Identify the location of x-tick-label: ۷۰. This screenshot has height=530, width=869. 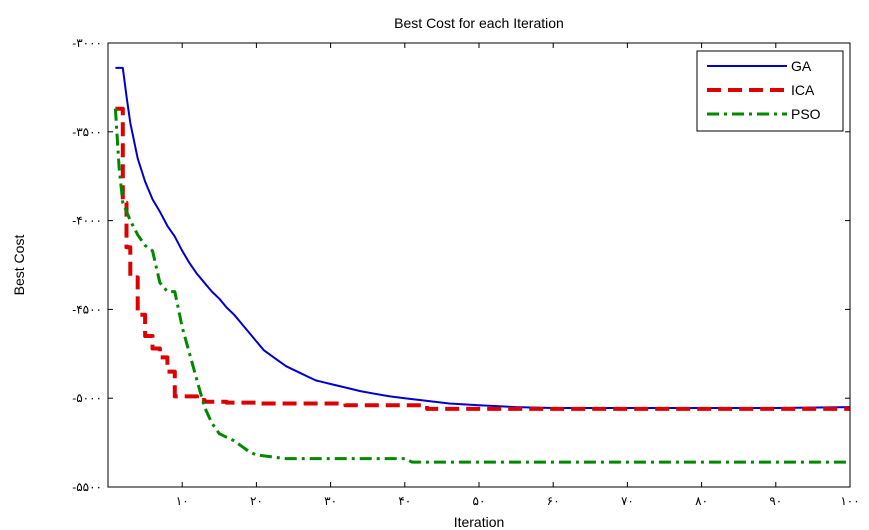
(627, 501).